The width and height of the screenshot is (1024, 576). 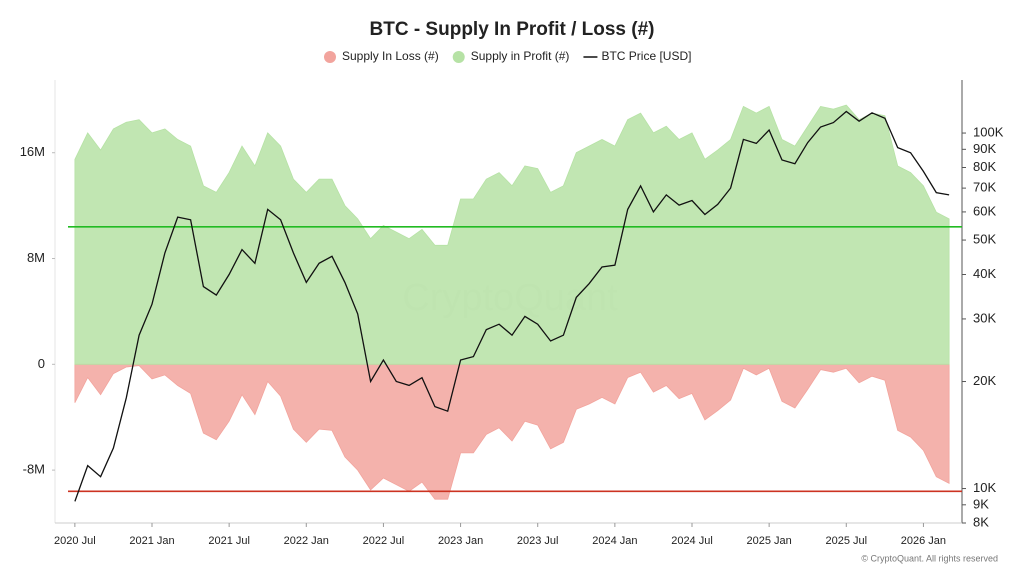 What do you see at coordinates (988, 131) in the screenshot?
I see `y2-tick-label: 100K` at bounding box center [988, 131].